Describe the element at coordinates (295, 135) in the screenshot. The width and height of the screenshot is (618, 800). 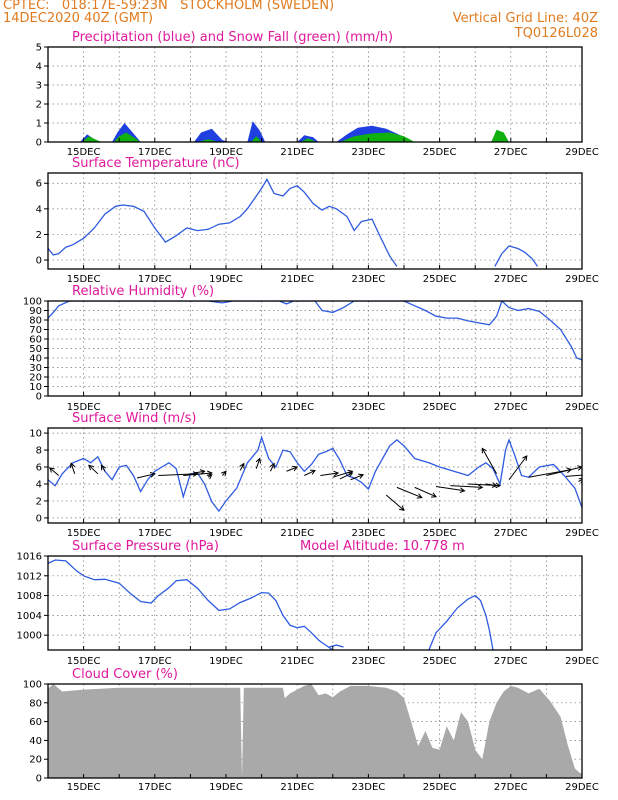
I see `snowfall-area` at that location.